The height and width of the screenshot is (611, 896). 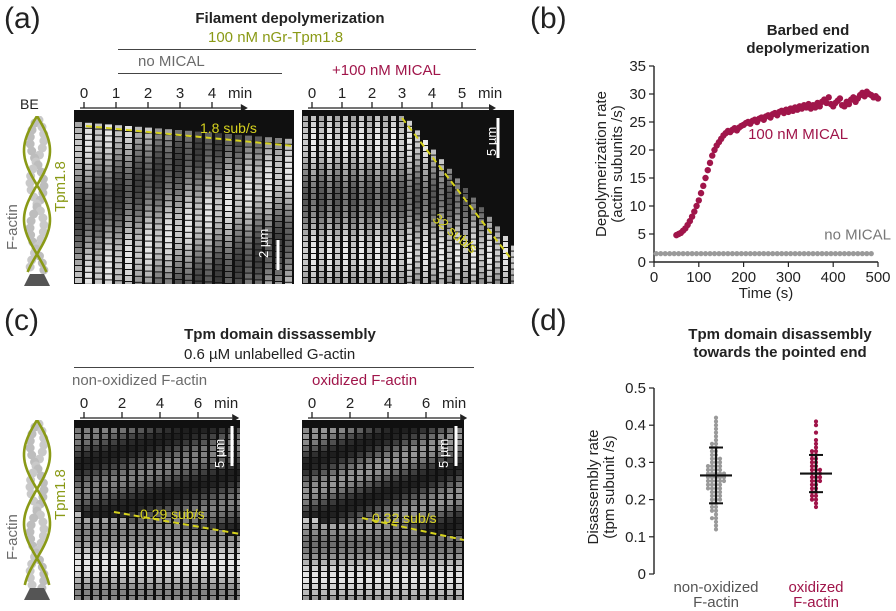 What do you see at coordinates (703, 186) in the screenshot?
I see `b-mical-point` at bounding box center [703, 186].